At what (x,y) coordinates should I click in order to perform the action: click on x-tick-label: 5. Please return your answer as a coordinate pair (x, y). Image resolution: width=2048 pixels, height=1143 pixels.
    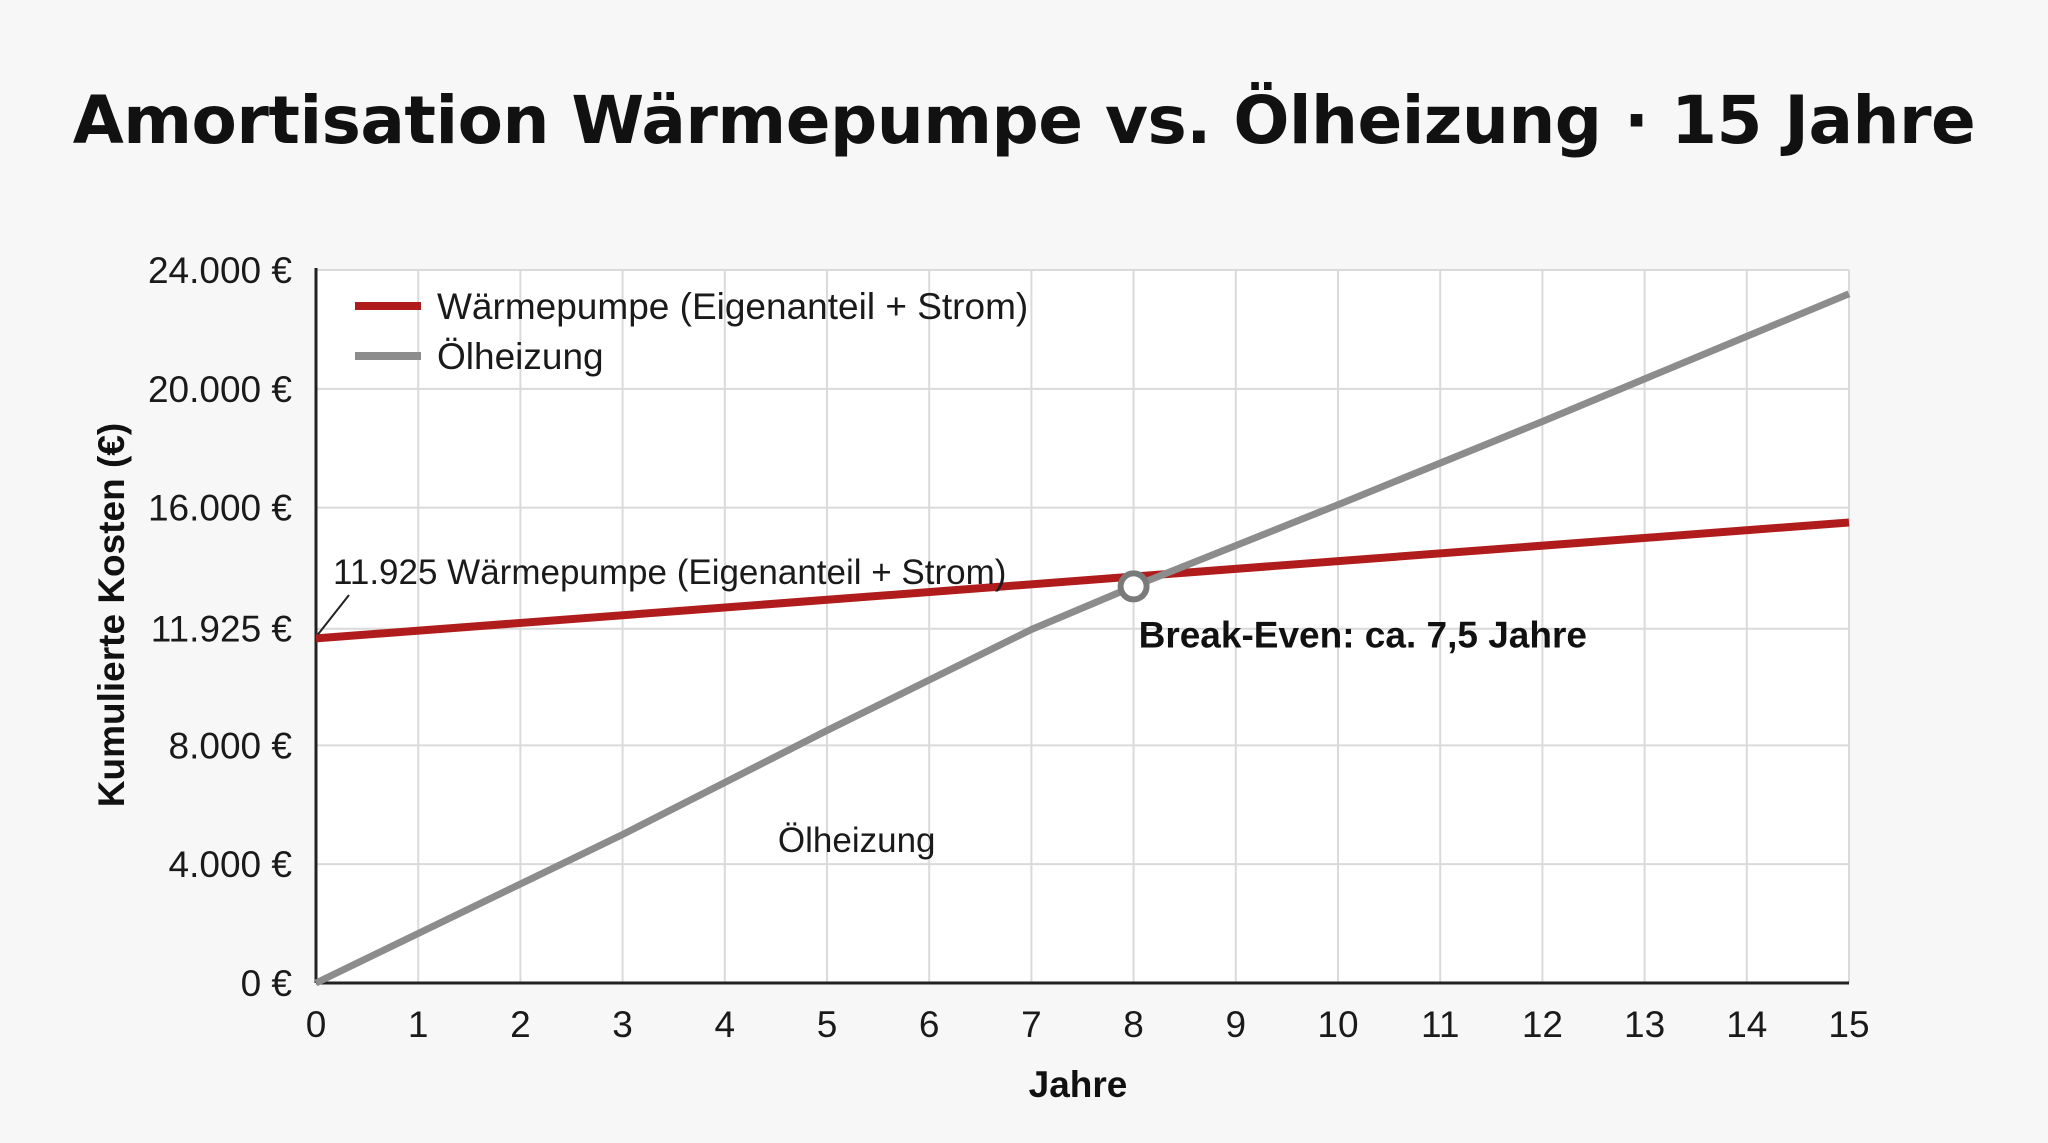
    Looking at the image, I should click on (827, 1024).